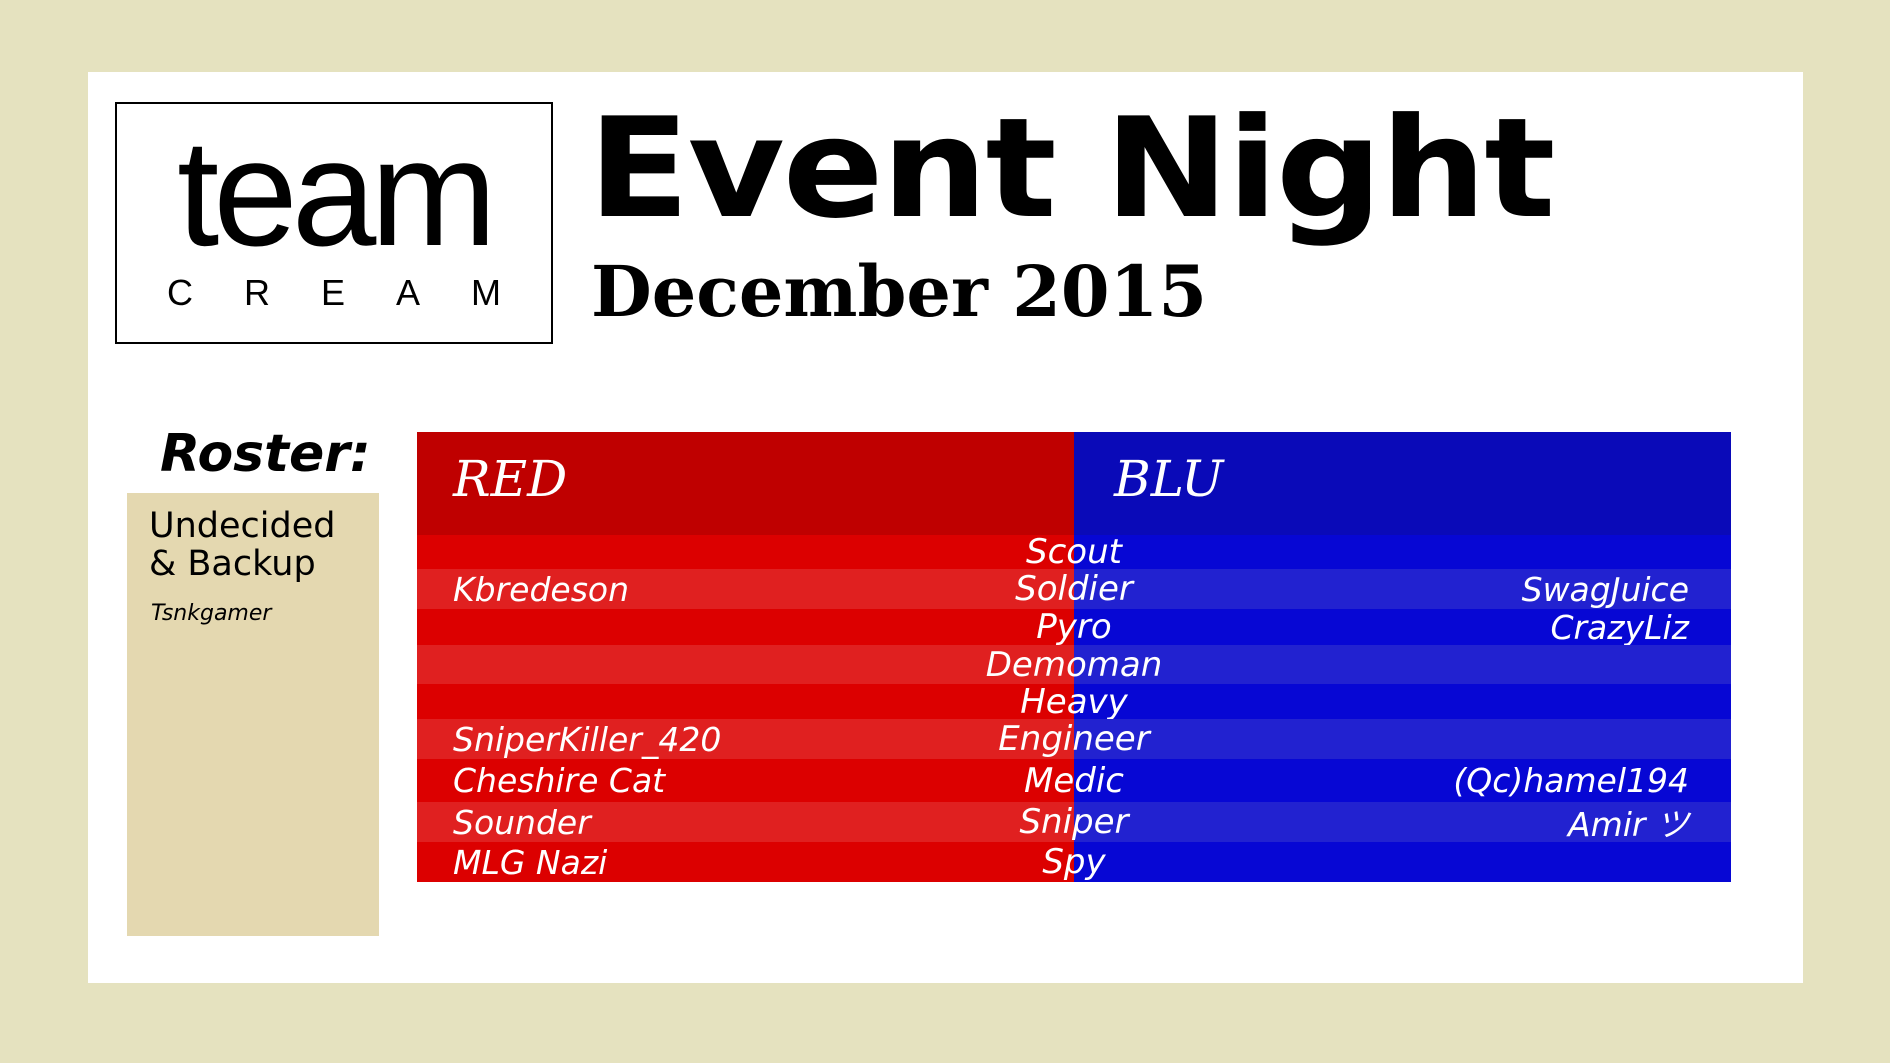 This screenshot has height=1063, width=1890. Describe the element at coordinates (899, 291) in the screenshot. I see `page-subtitle: December 2015` at that location.